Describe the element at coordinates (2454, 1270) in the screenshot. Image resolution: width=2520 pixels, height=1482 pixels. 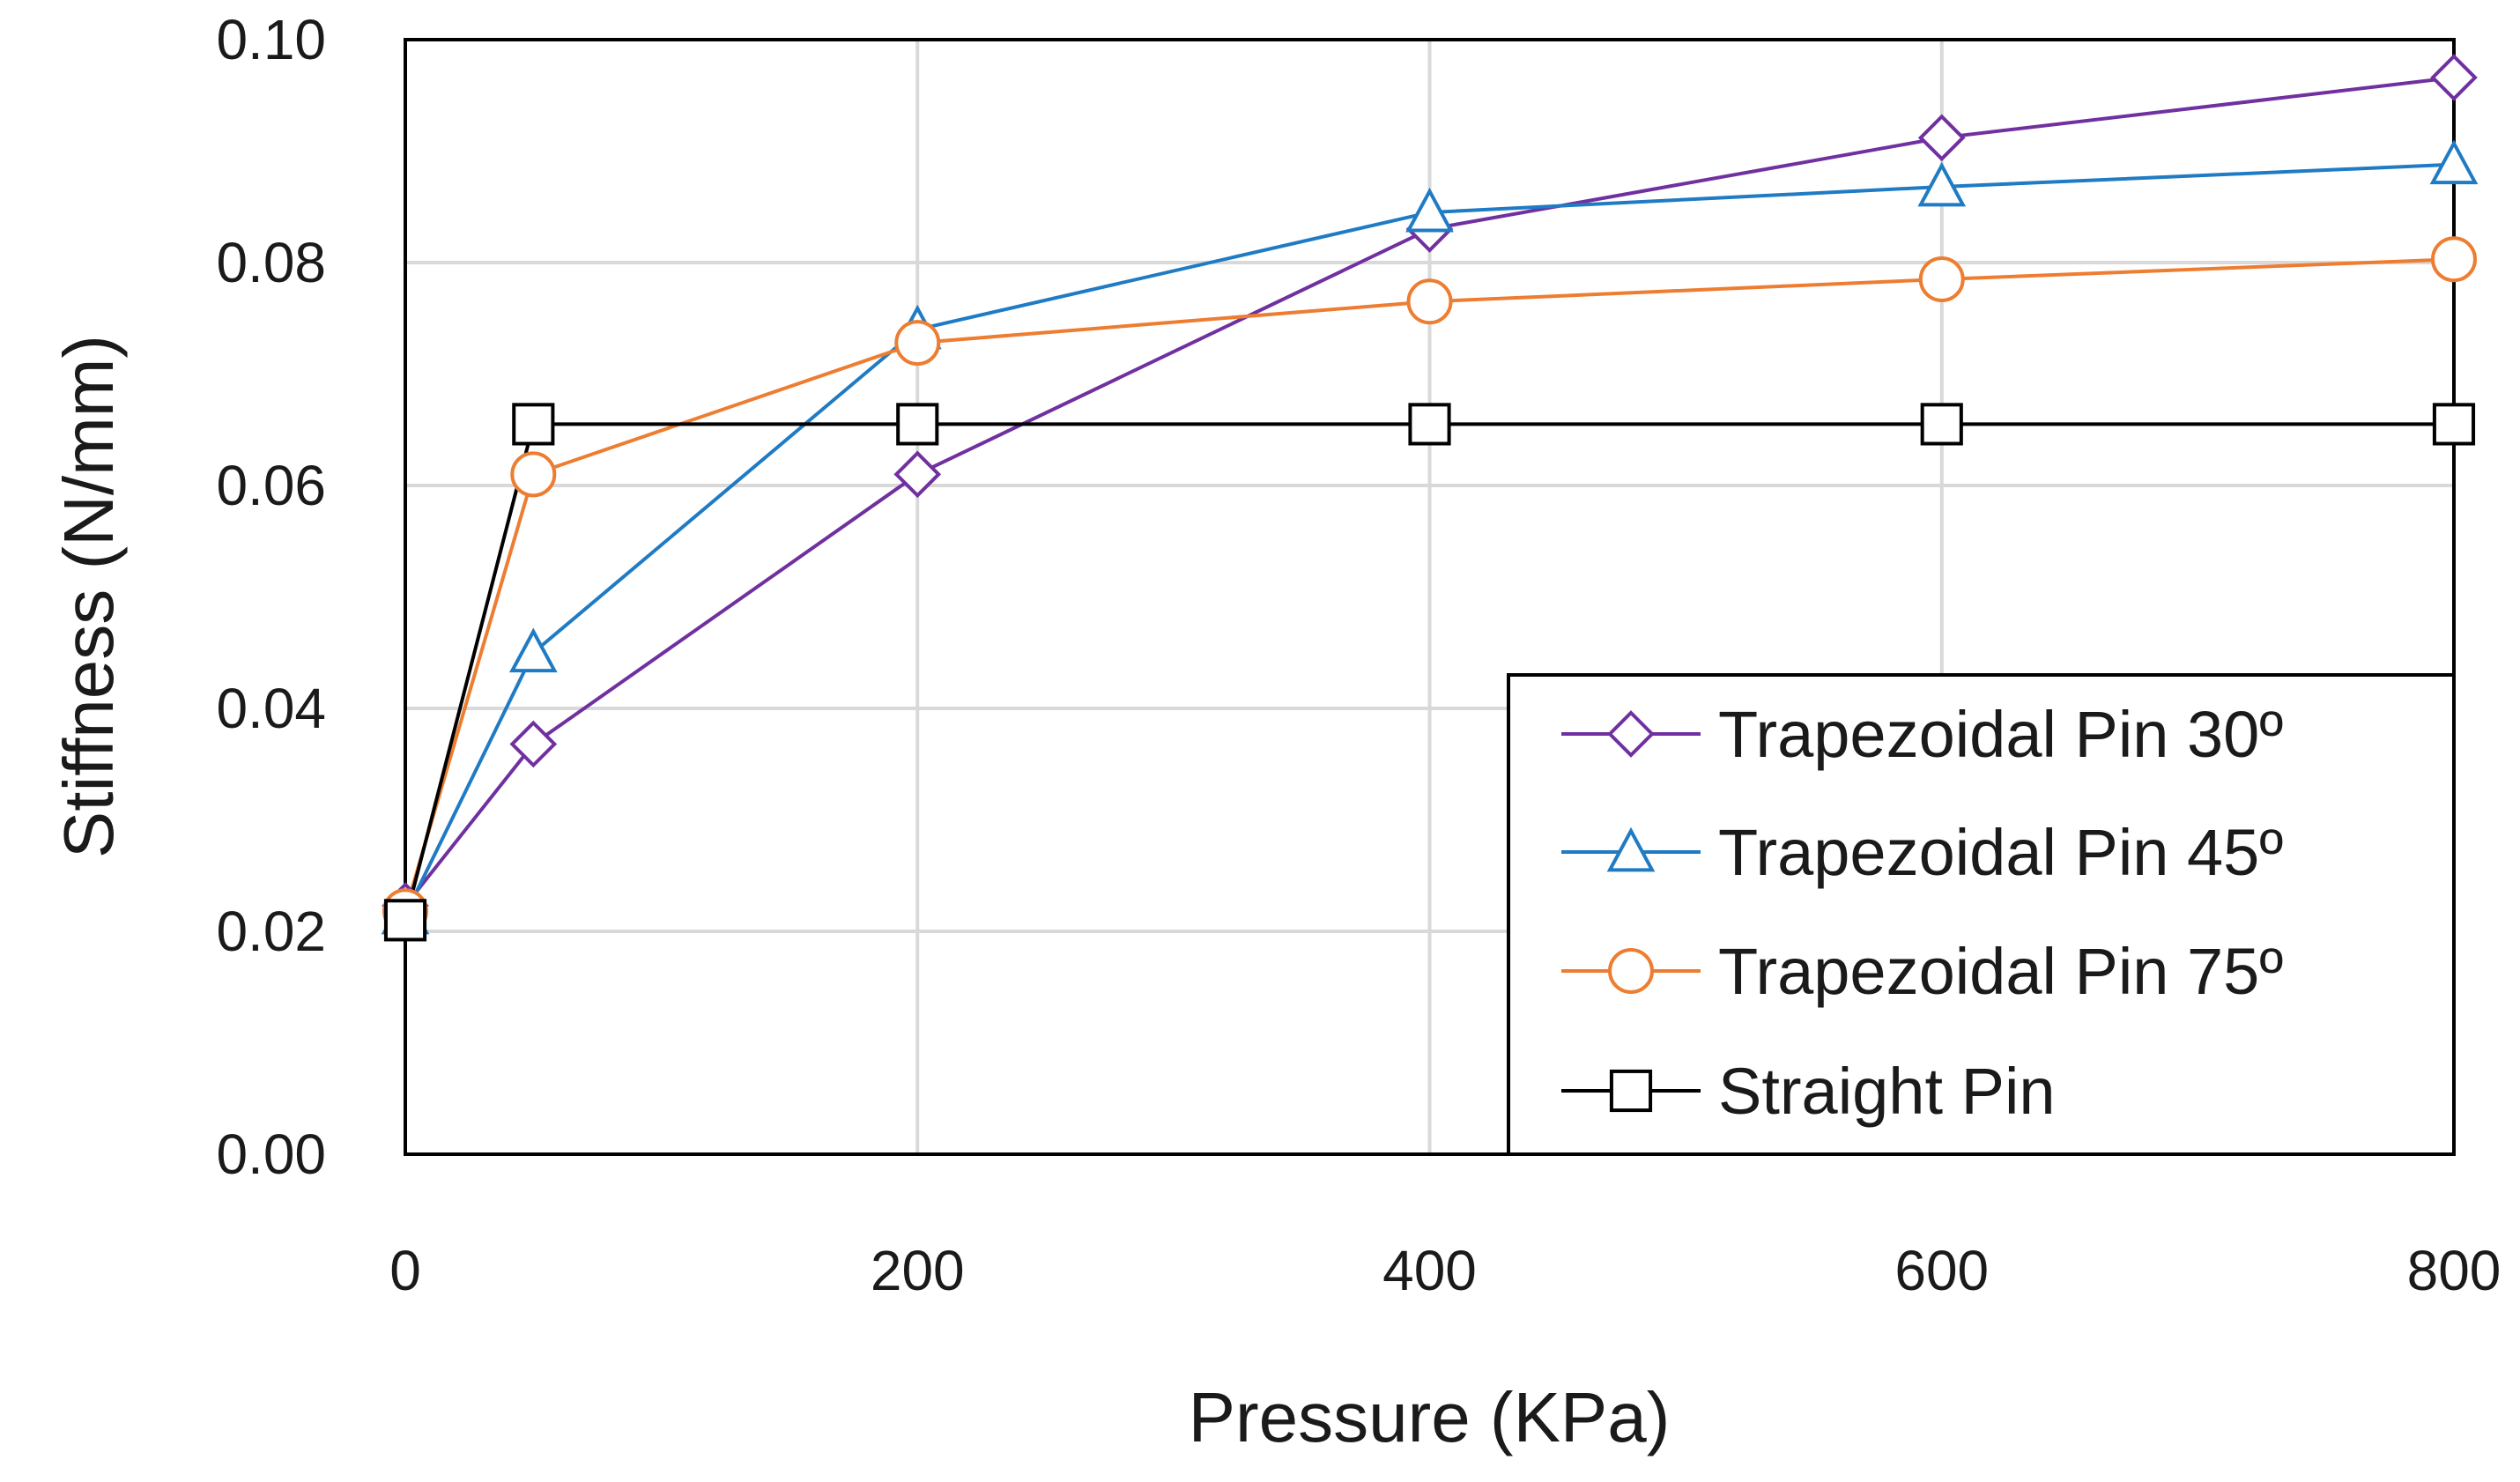
I see `x-tick-label: 800` at that location.